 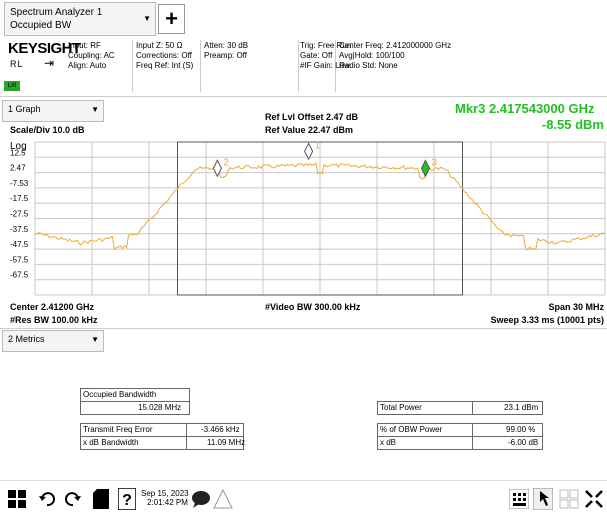 What do you see at coordinates (309, 130) in the screenshot?
I see `ref-value-label: Ref Value 22.47 dBm` at bounding box center [309, 130].